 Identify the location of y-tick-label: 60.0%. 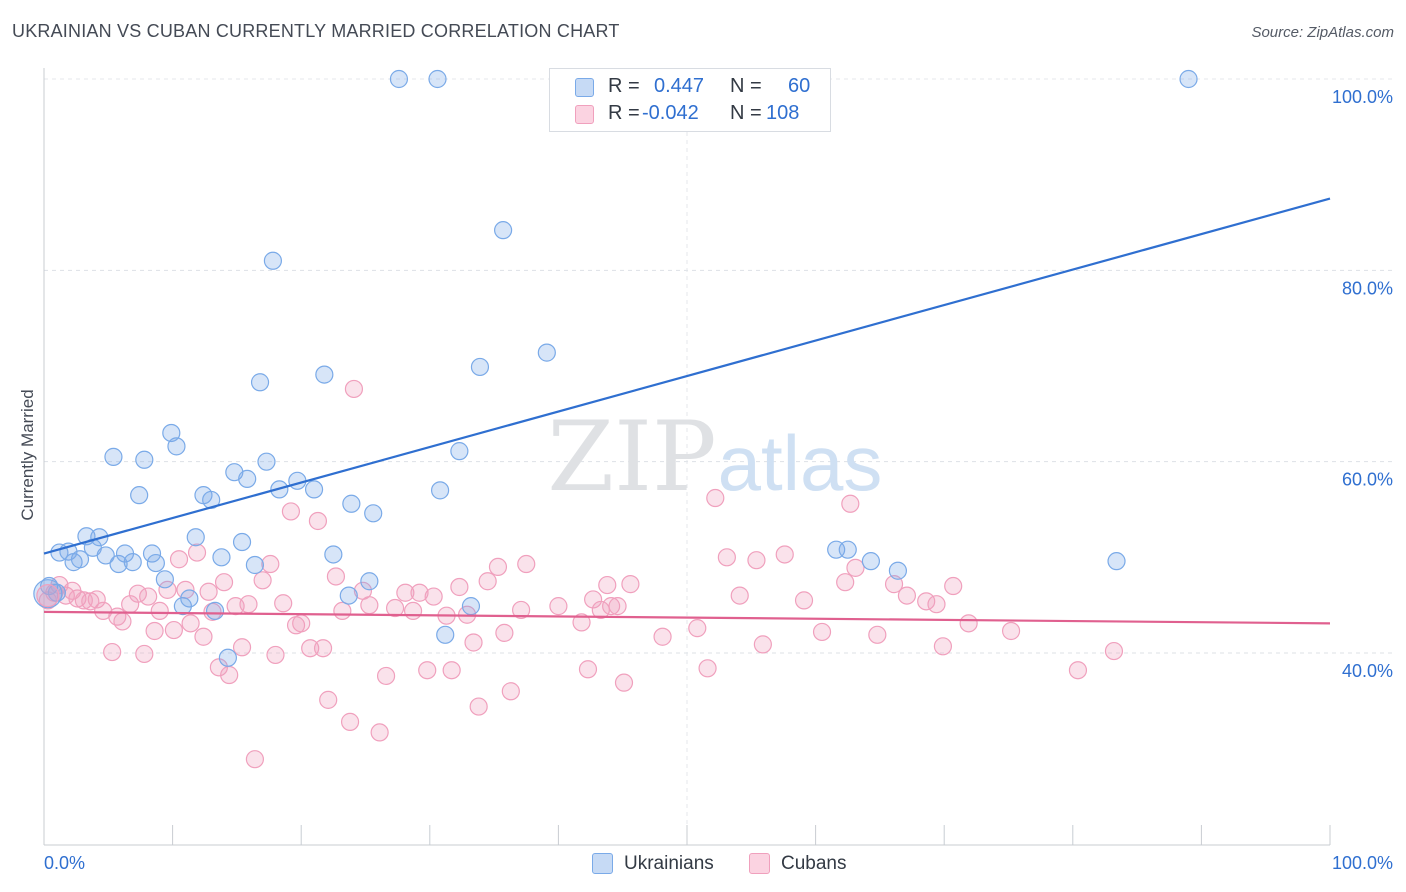
(1367, 480).